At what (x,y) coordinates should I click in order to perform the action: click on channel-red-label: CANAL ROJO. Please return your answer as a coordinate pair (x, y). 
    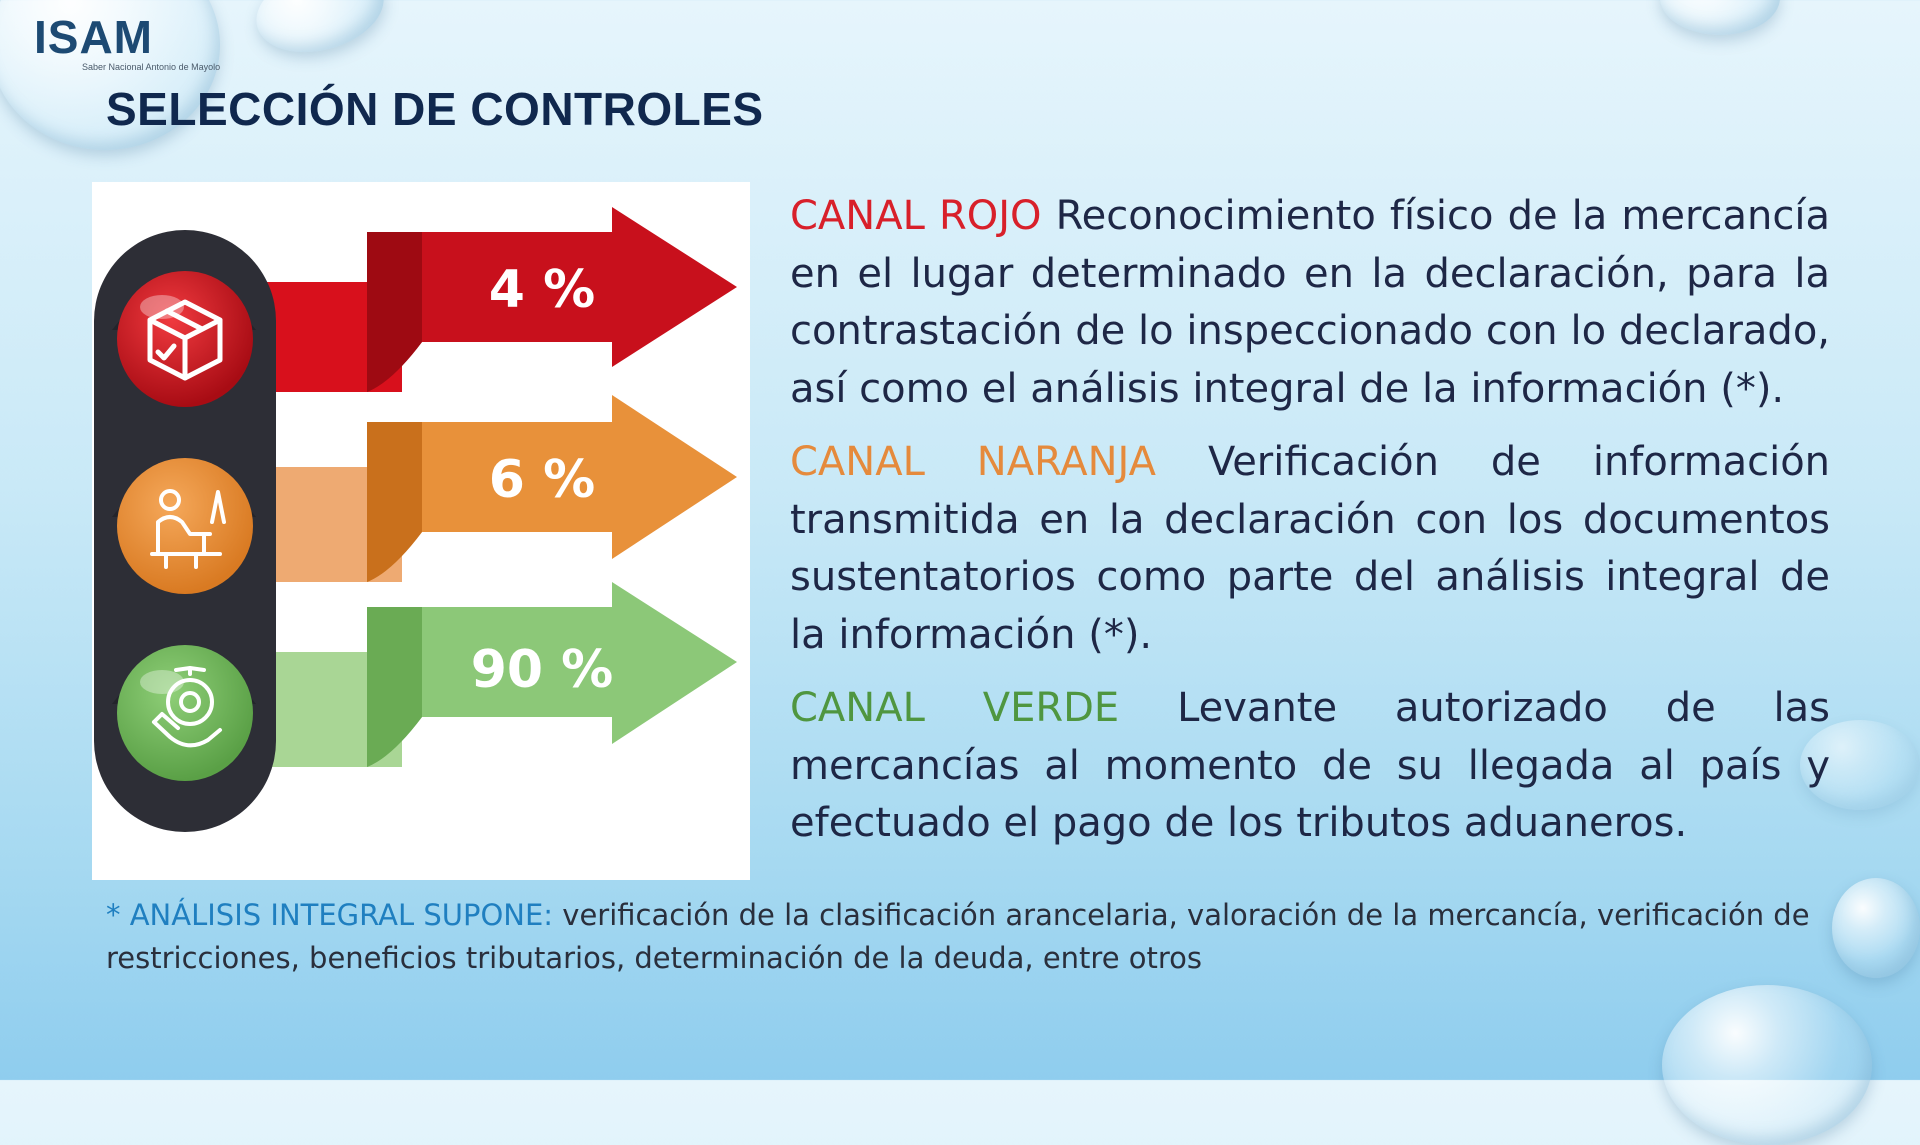
    Looking at the image, I should click on (916, 216).